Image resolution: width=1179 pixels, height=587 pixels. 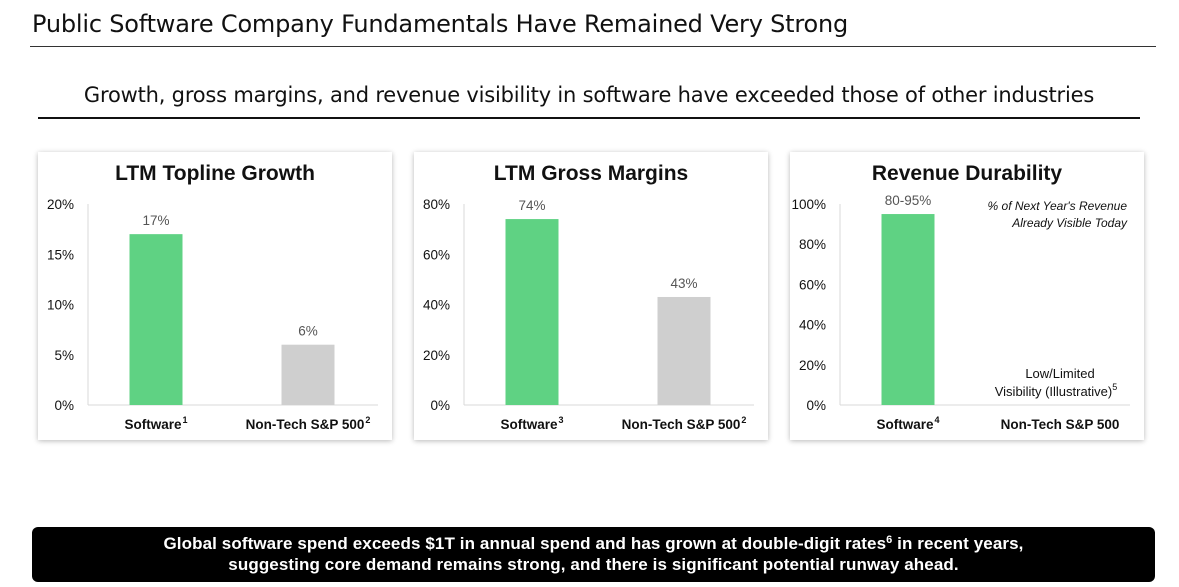 I want to click on category-label: Software4, so click(x=907, y=423).